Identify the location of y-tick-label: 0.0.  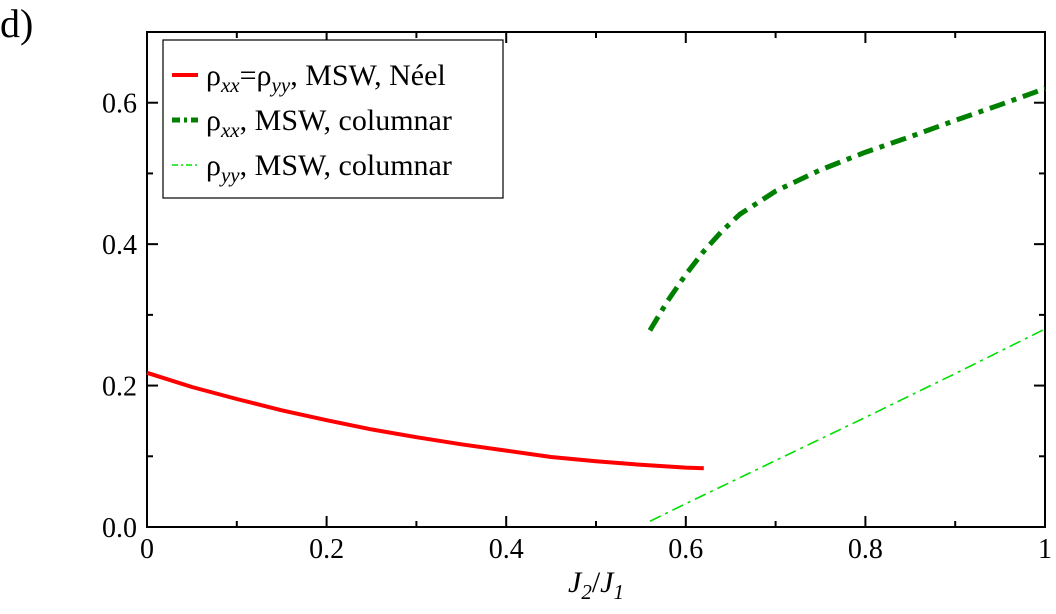
(119, 528).